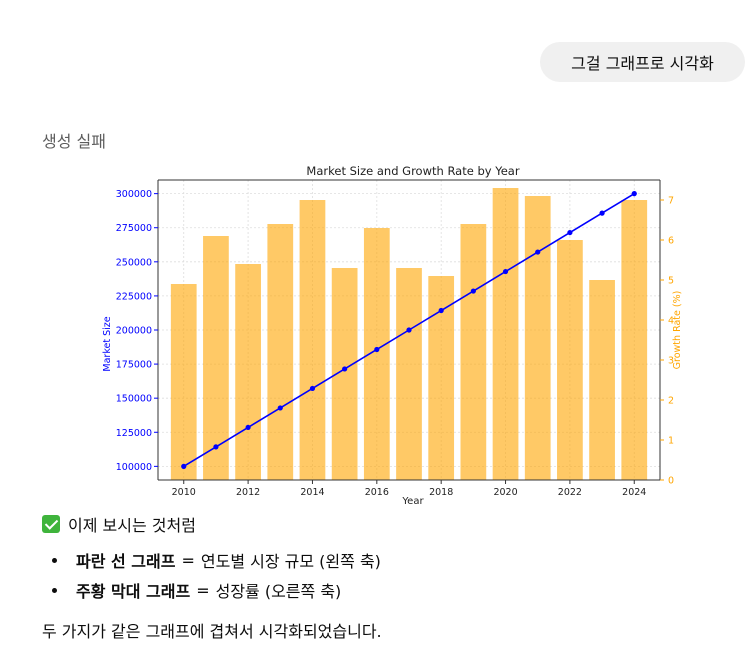 The width and height of the screenshot is (756, 651). What do you see at coordinates (134, 365) in the screenshot?
I see `y-tick-label: 175000` at bounding box center [134, 365].